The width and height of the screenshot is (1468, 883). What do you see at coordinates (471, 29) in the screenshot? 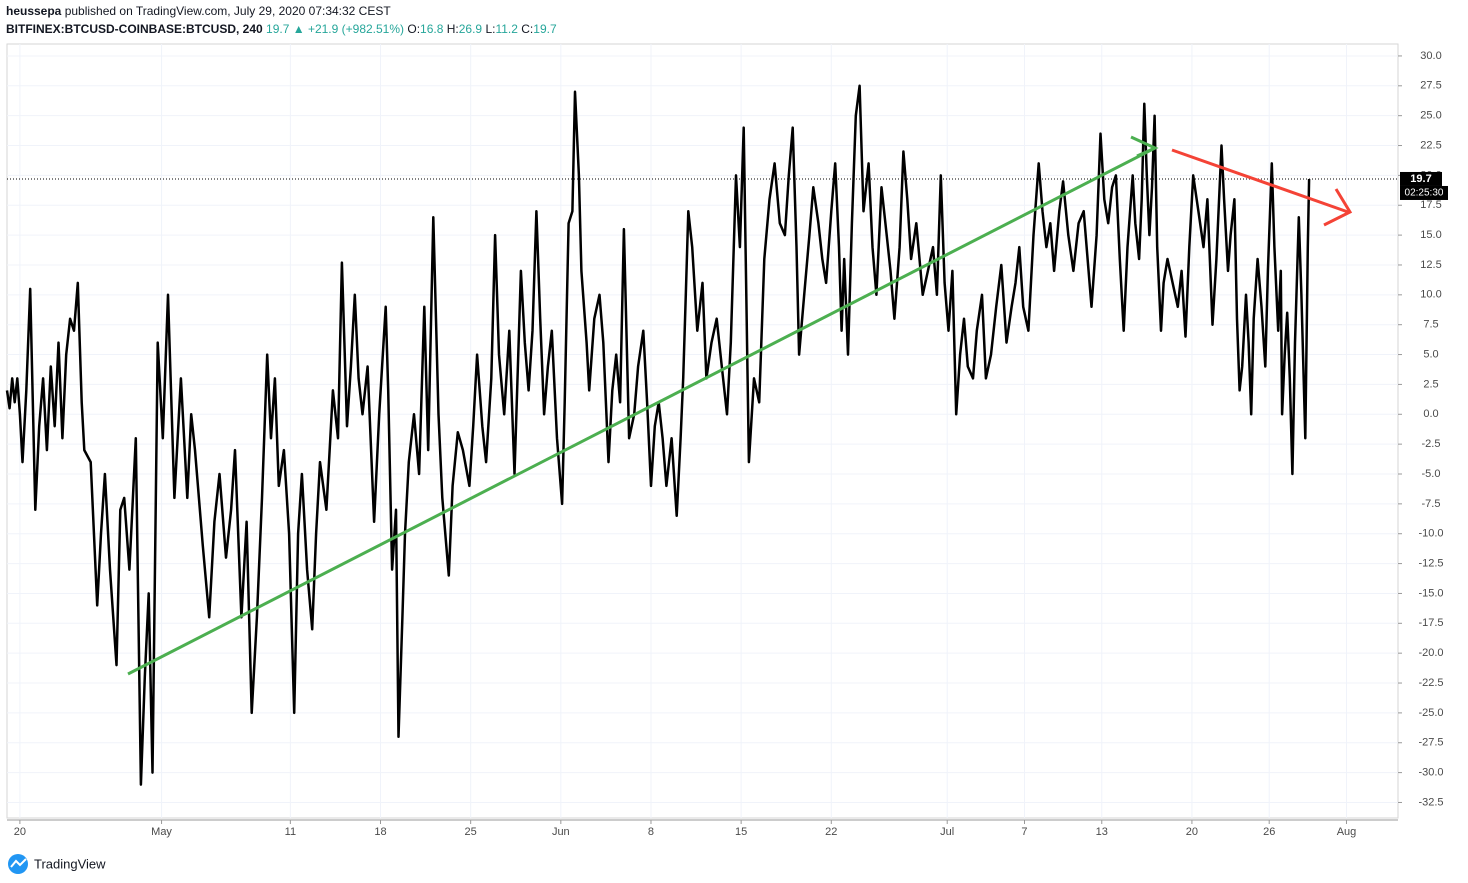
I see `ohlc-value: 26.9` at bounding box center [471, 29].